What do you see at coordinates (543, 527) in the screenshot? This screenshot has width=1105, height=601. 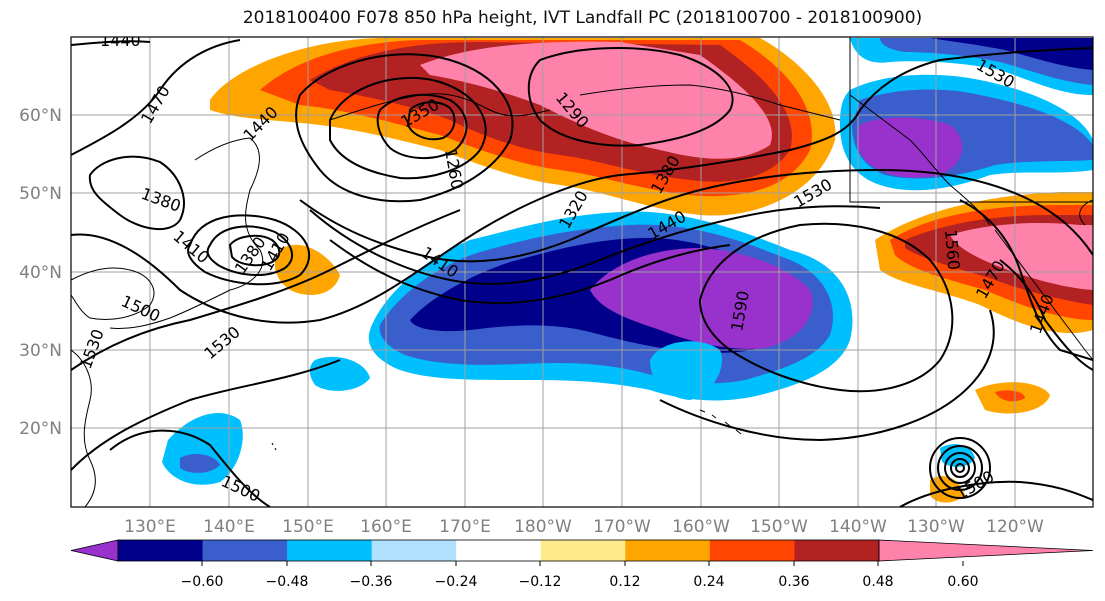 I see `lon-label: 180°W` at bounding box center [543, 527].